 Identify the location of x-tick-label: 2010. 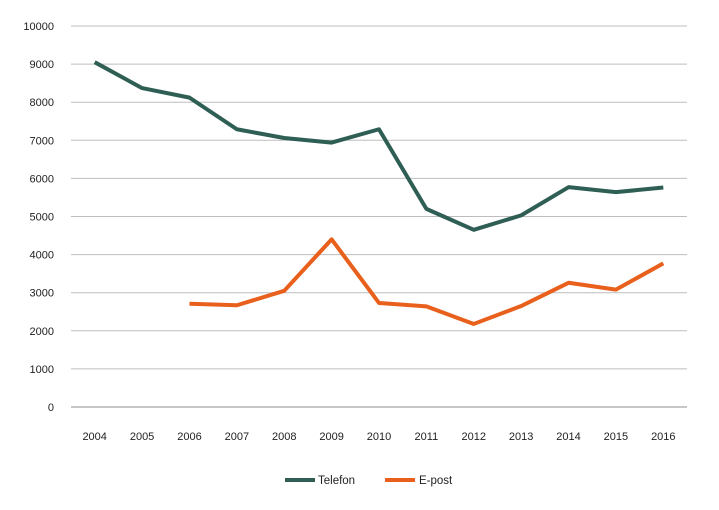
(379, 437).